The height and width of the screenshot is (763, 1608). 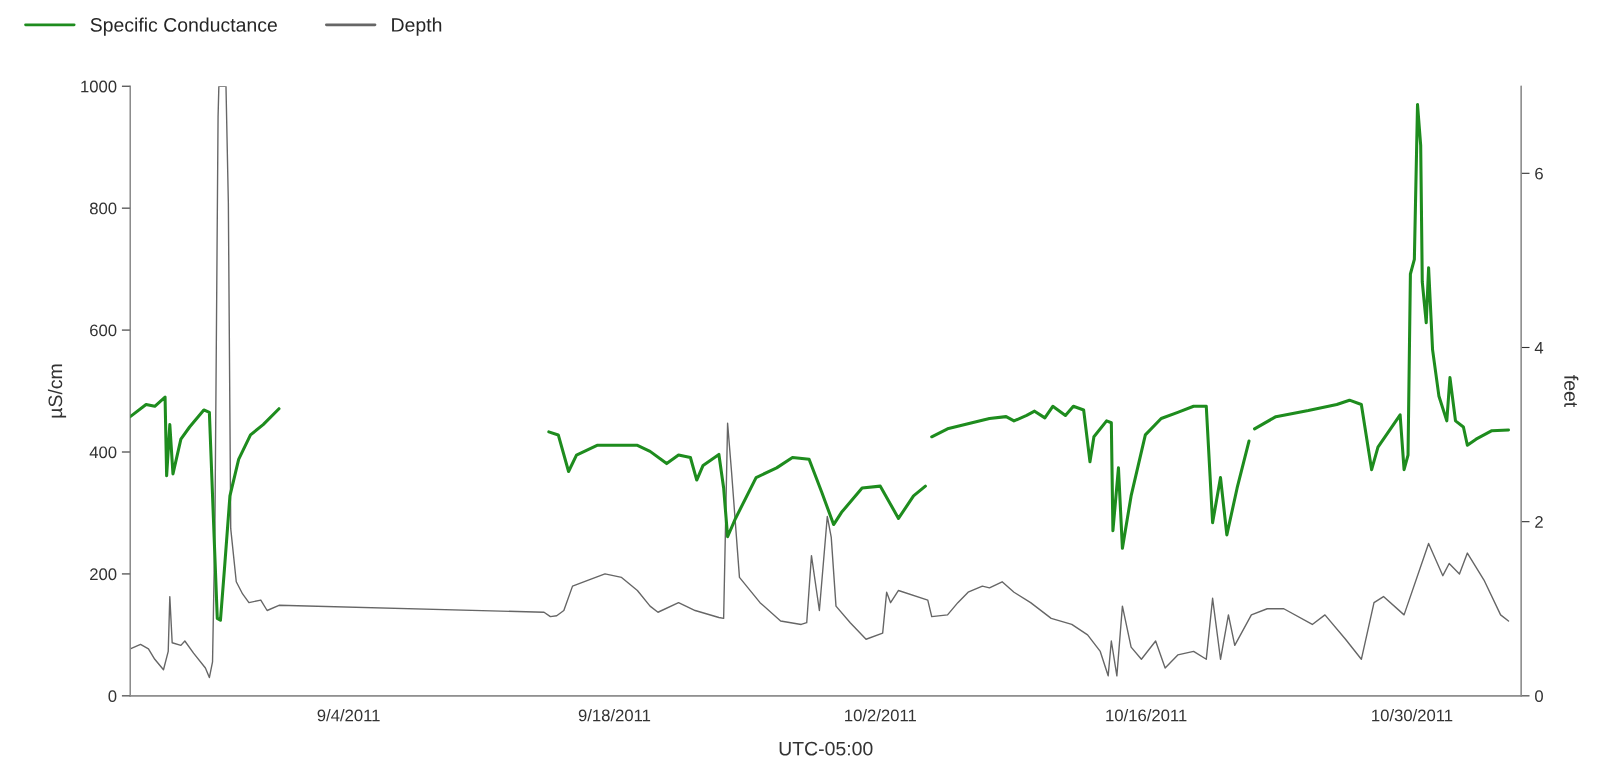 What do you see at coordinates (1571, 391) in the screenshot?
I see `y2-axis-title: feet` at bounding box center [1571, 391].